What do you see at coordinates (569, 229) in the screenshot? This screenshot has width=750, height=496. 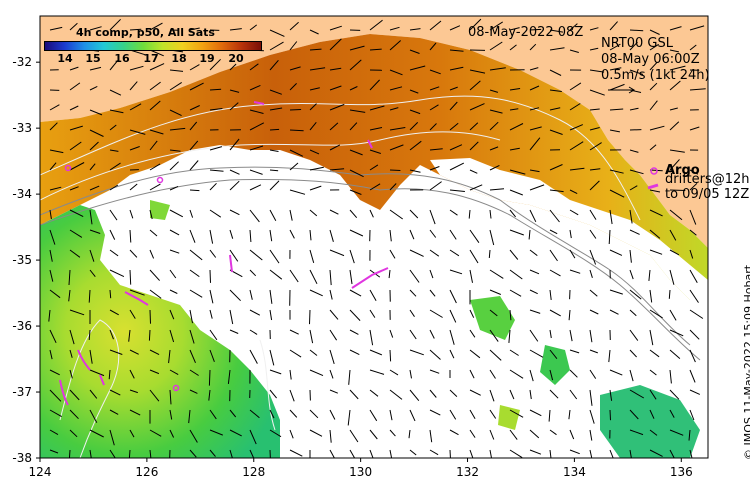 I see `cloud-patch` at bounding box center [569, 229].